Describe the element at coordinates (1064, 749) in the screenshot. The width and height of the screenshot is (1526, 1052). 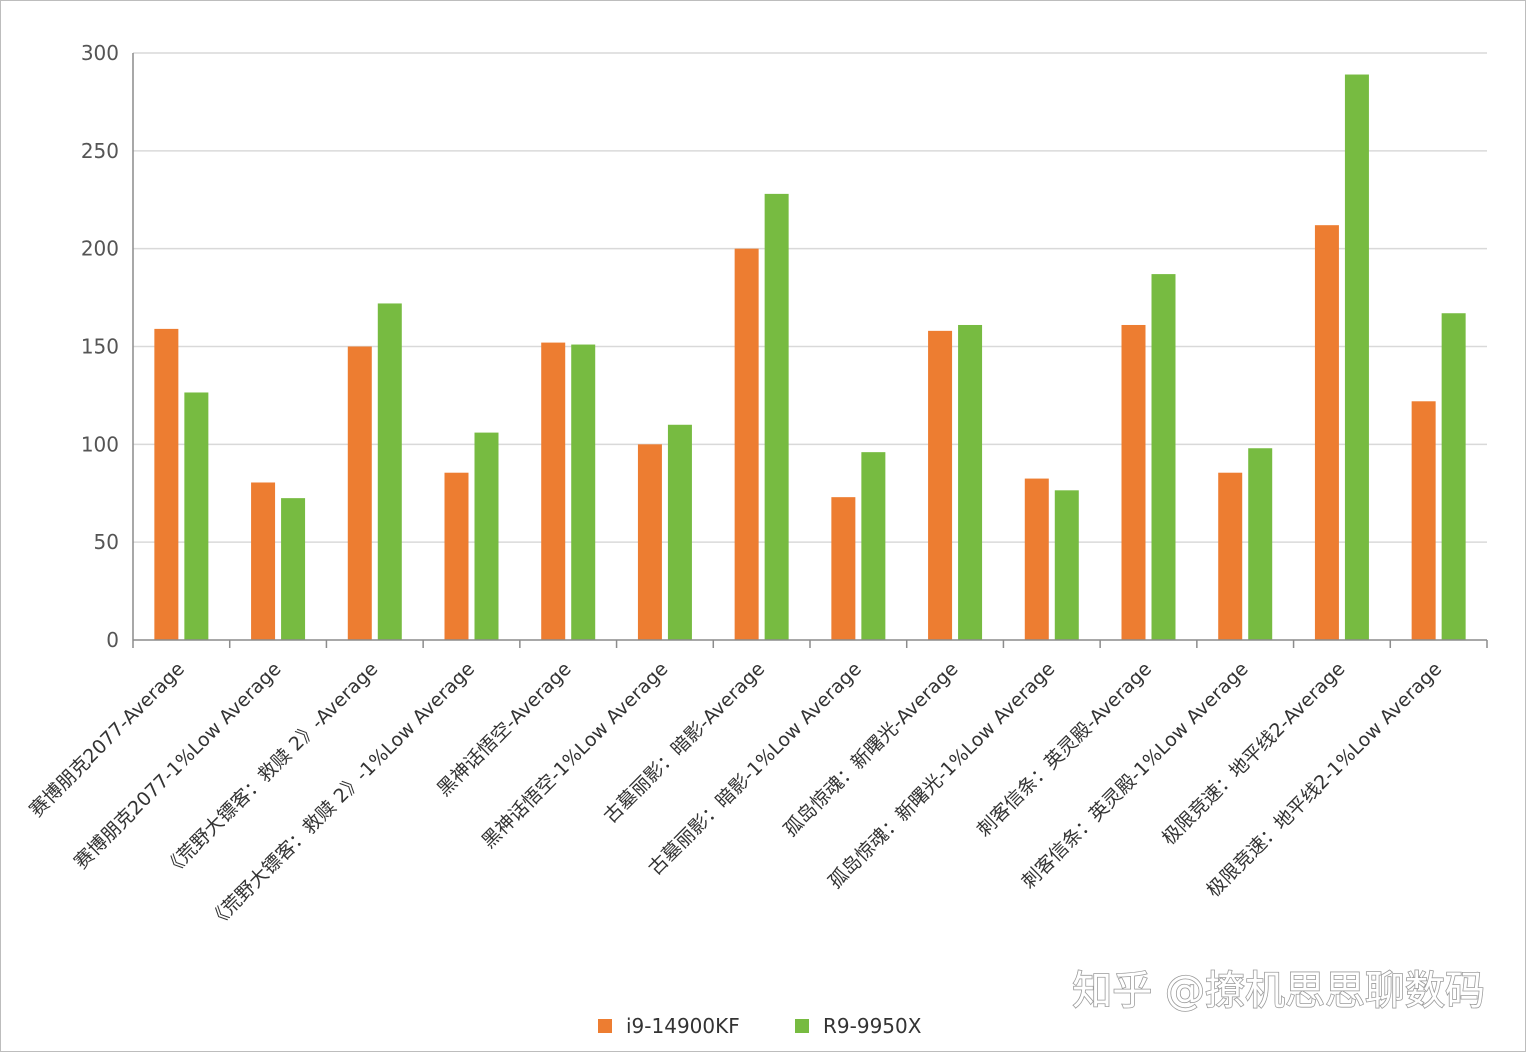
I see `x-category-label: 刺客信条：英灵殿-Average` at that location.